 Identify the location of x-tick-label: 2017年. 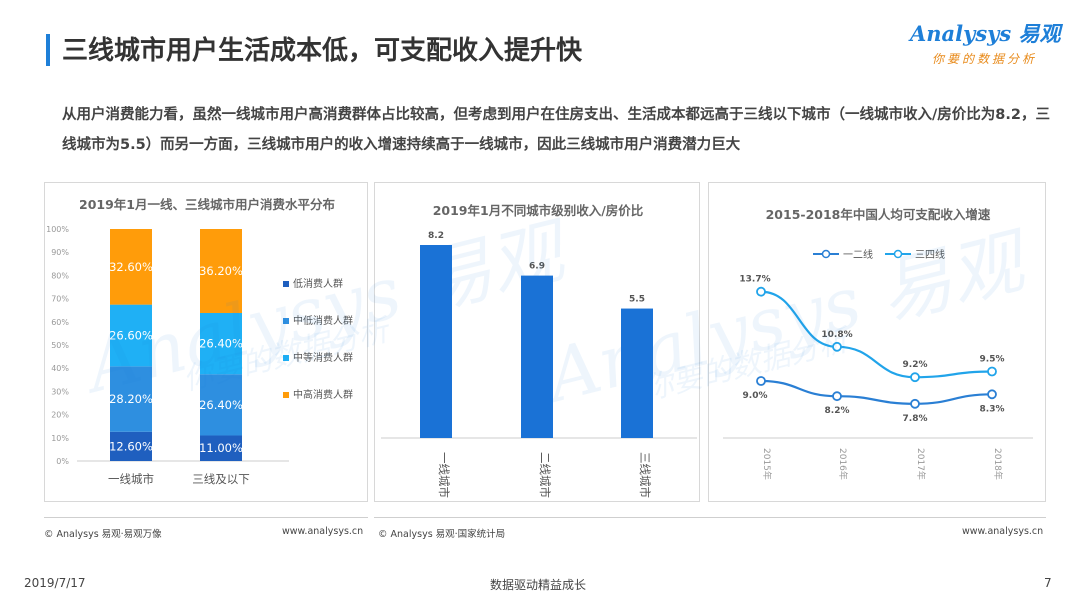
(921, 464).